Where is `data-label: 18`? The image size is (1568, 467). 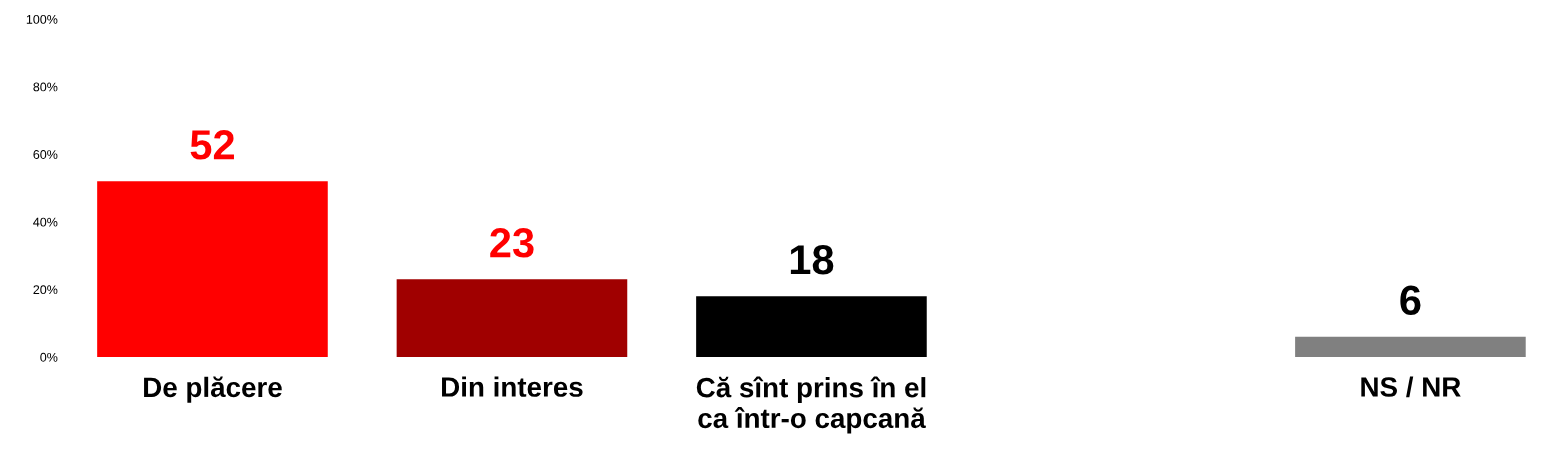 data-label: 18 is located at coordinates (812, 259).